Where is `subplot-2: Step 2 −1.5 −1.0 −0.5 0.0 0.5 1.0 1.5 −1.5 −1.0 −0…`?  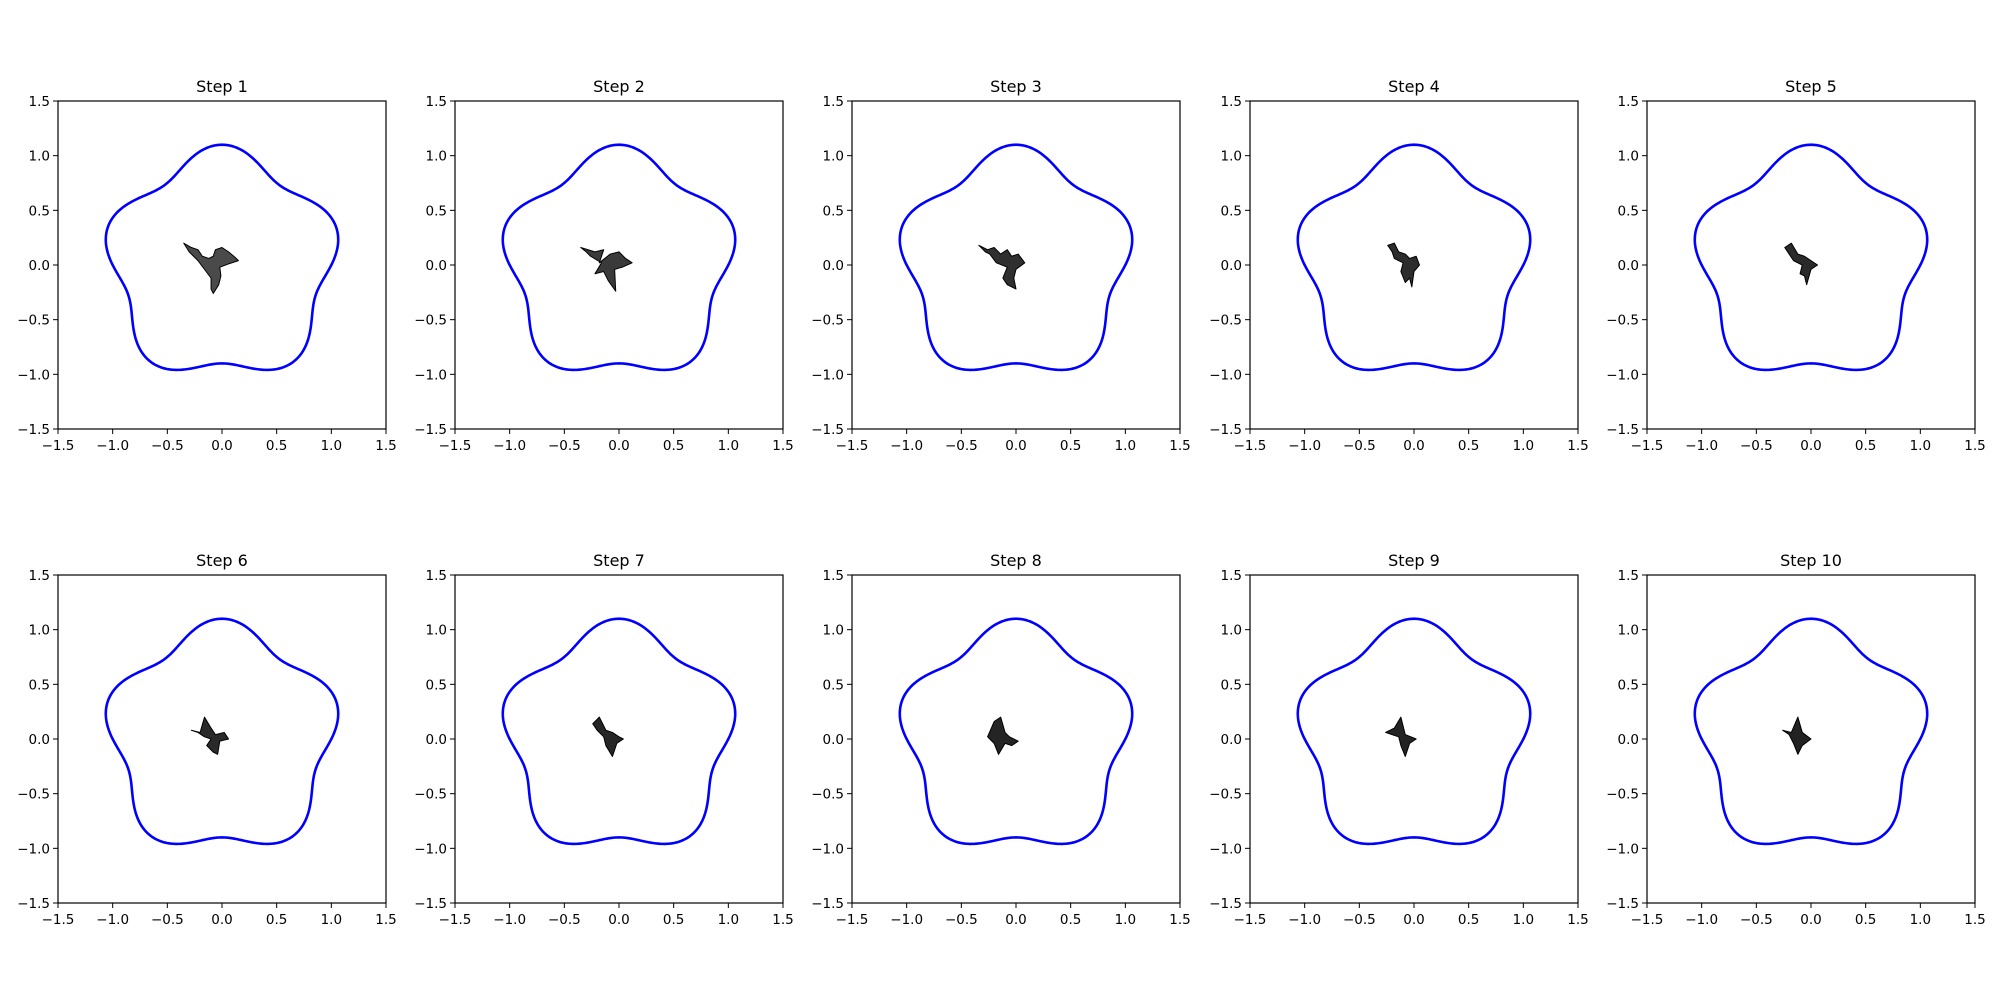 subplot-2: Step 2 −1.5 −1.0 −0.5 0.0 0.5 1.0 1.5 −1.5 −1.0 −0… is located at coordinates (604, 265).